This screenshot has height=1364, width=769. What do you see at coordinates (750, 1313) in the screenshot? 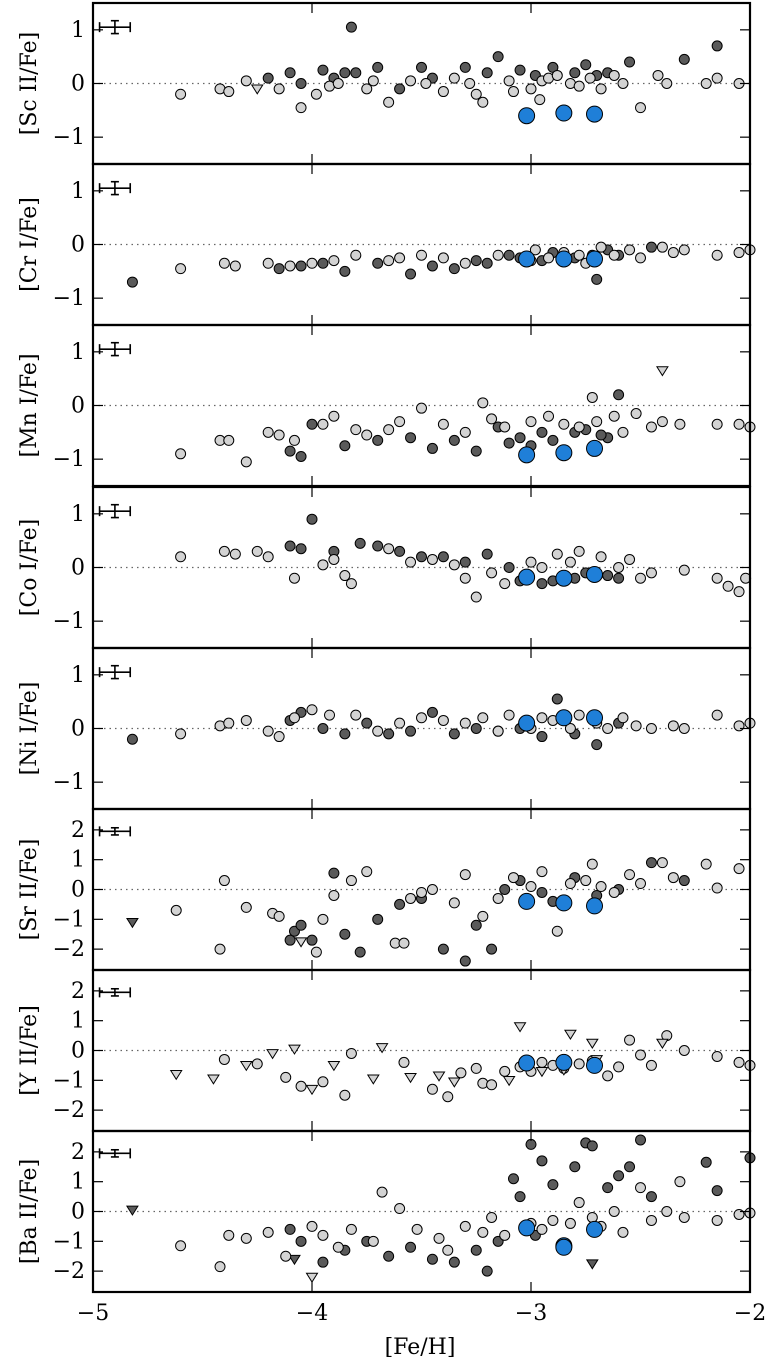
I see `x-tick-label: −2` at bounding box center [750, 1313].